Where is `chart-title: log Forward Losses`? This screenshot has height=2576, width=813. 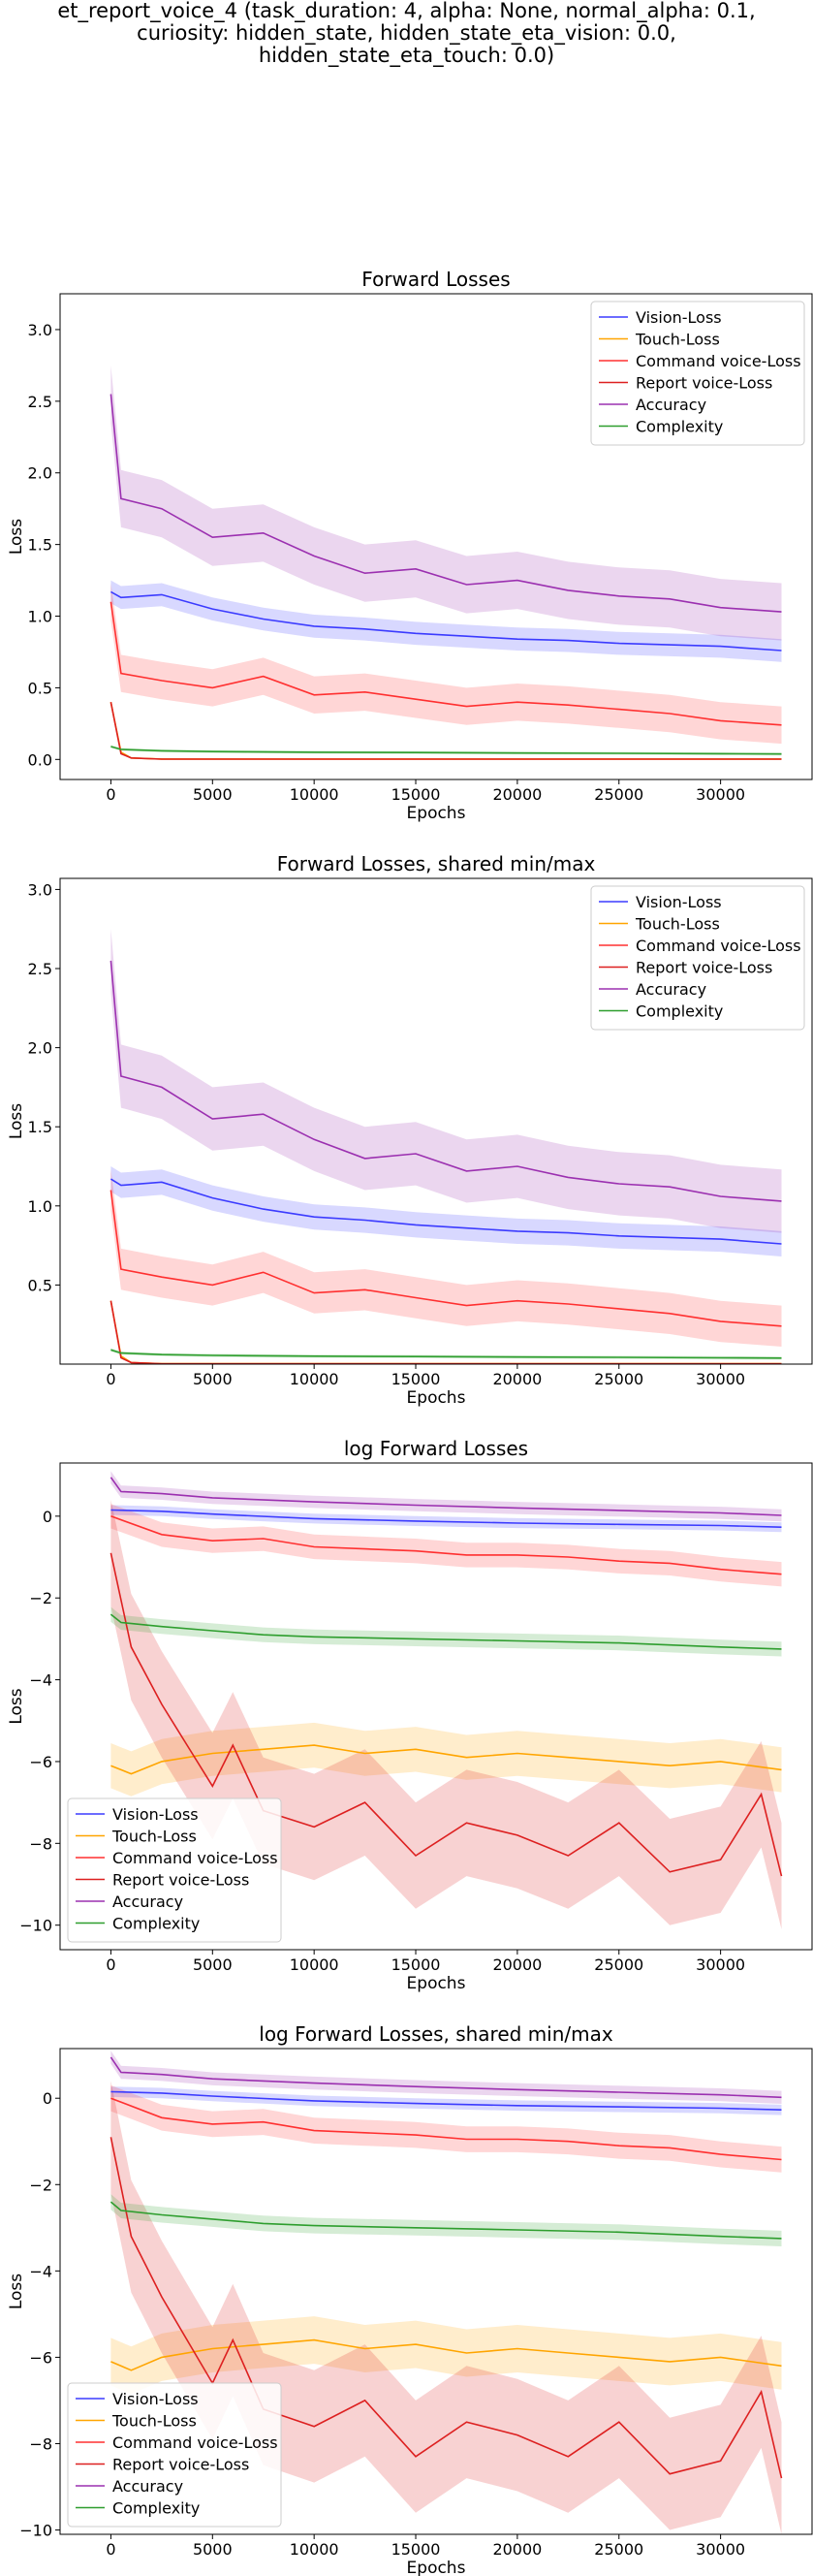 chart-title: log Forward Losses is located at coordinates (436, 1448).